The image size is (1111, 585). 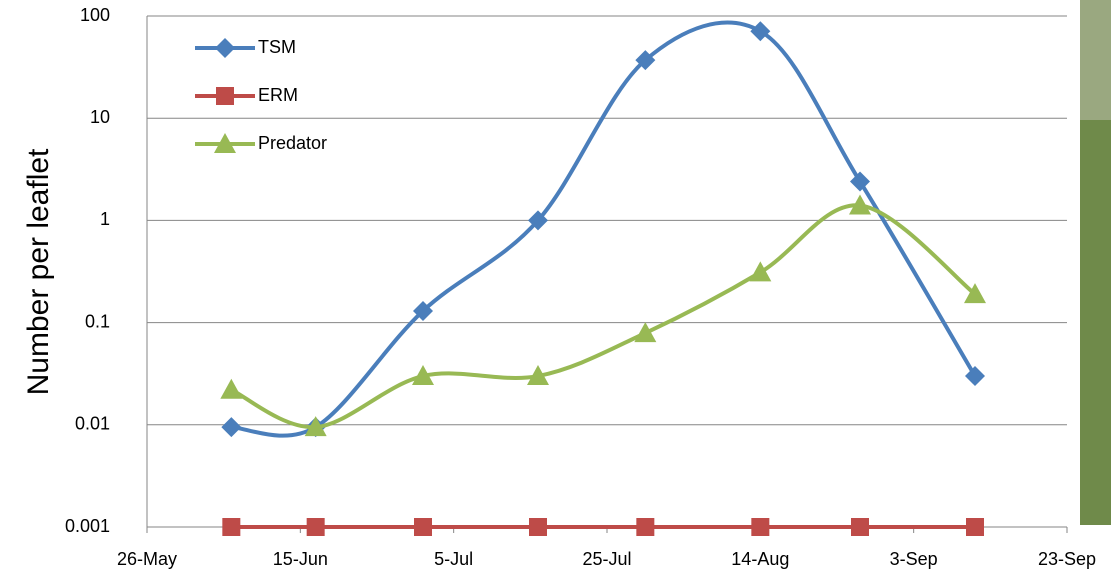 I want to click on x-tick-label: 14-Aug, so click(x=760, y=559).